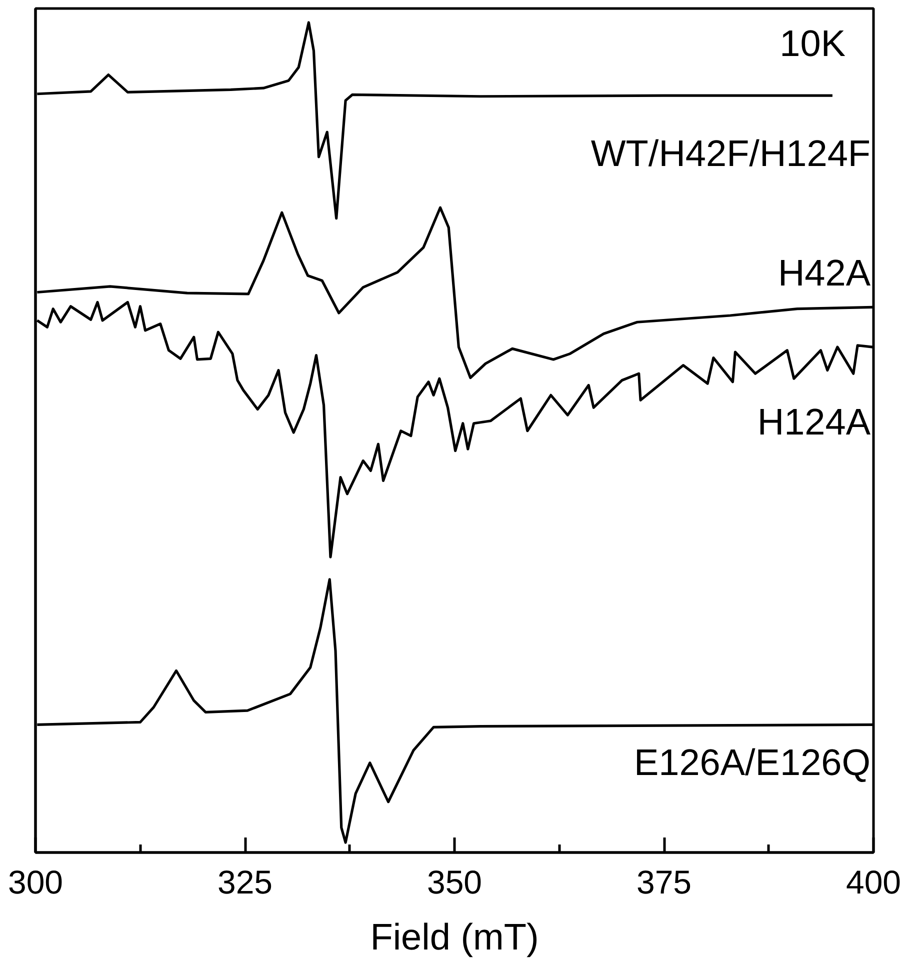 The height and width of the screenshot is (980, 902). What do you see at coordinates (36, 882) in the screenshot?
I see `x-tick-label: 300` at bounding box center [36, 882].